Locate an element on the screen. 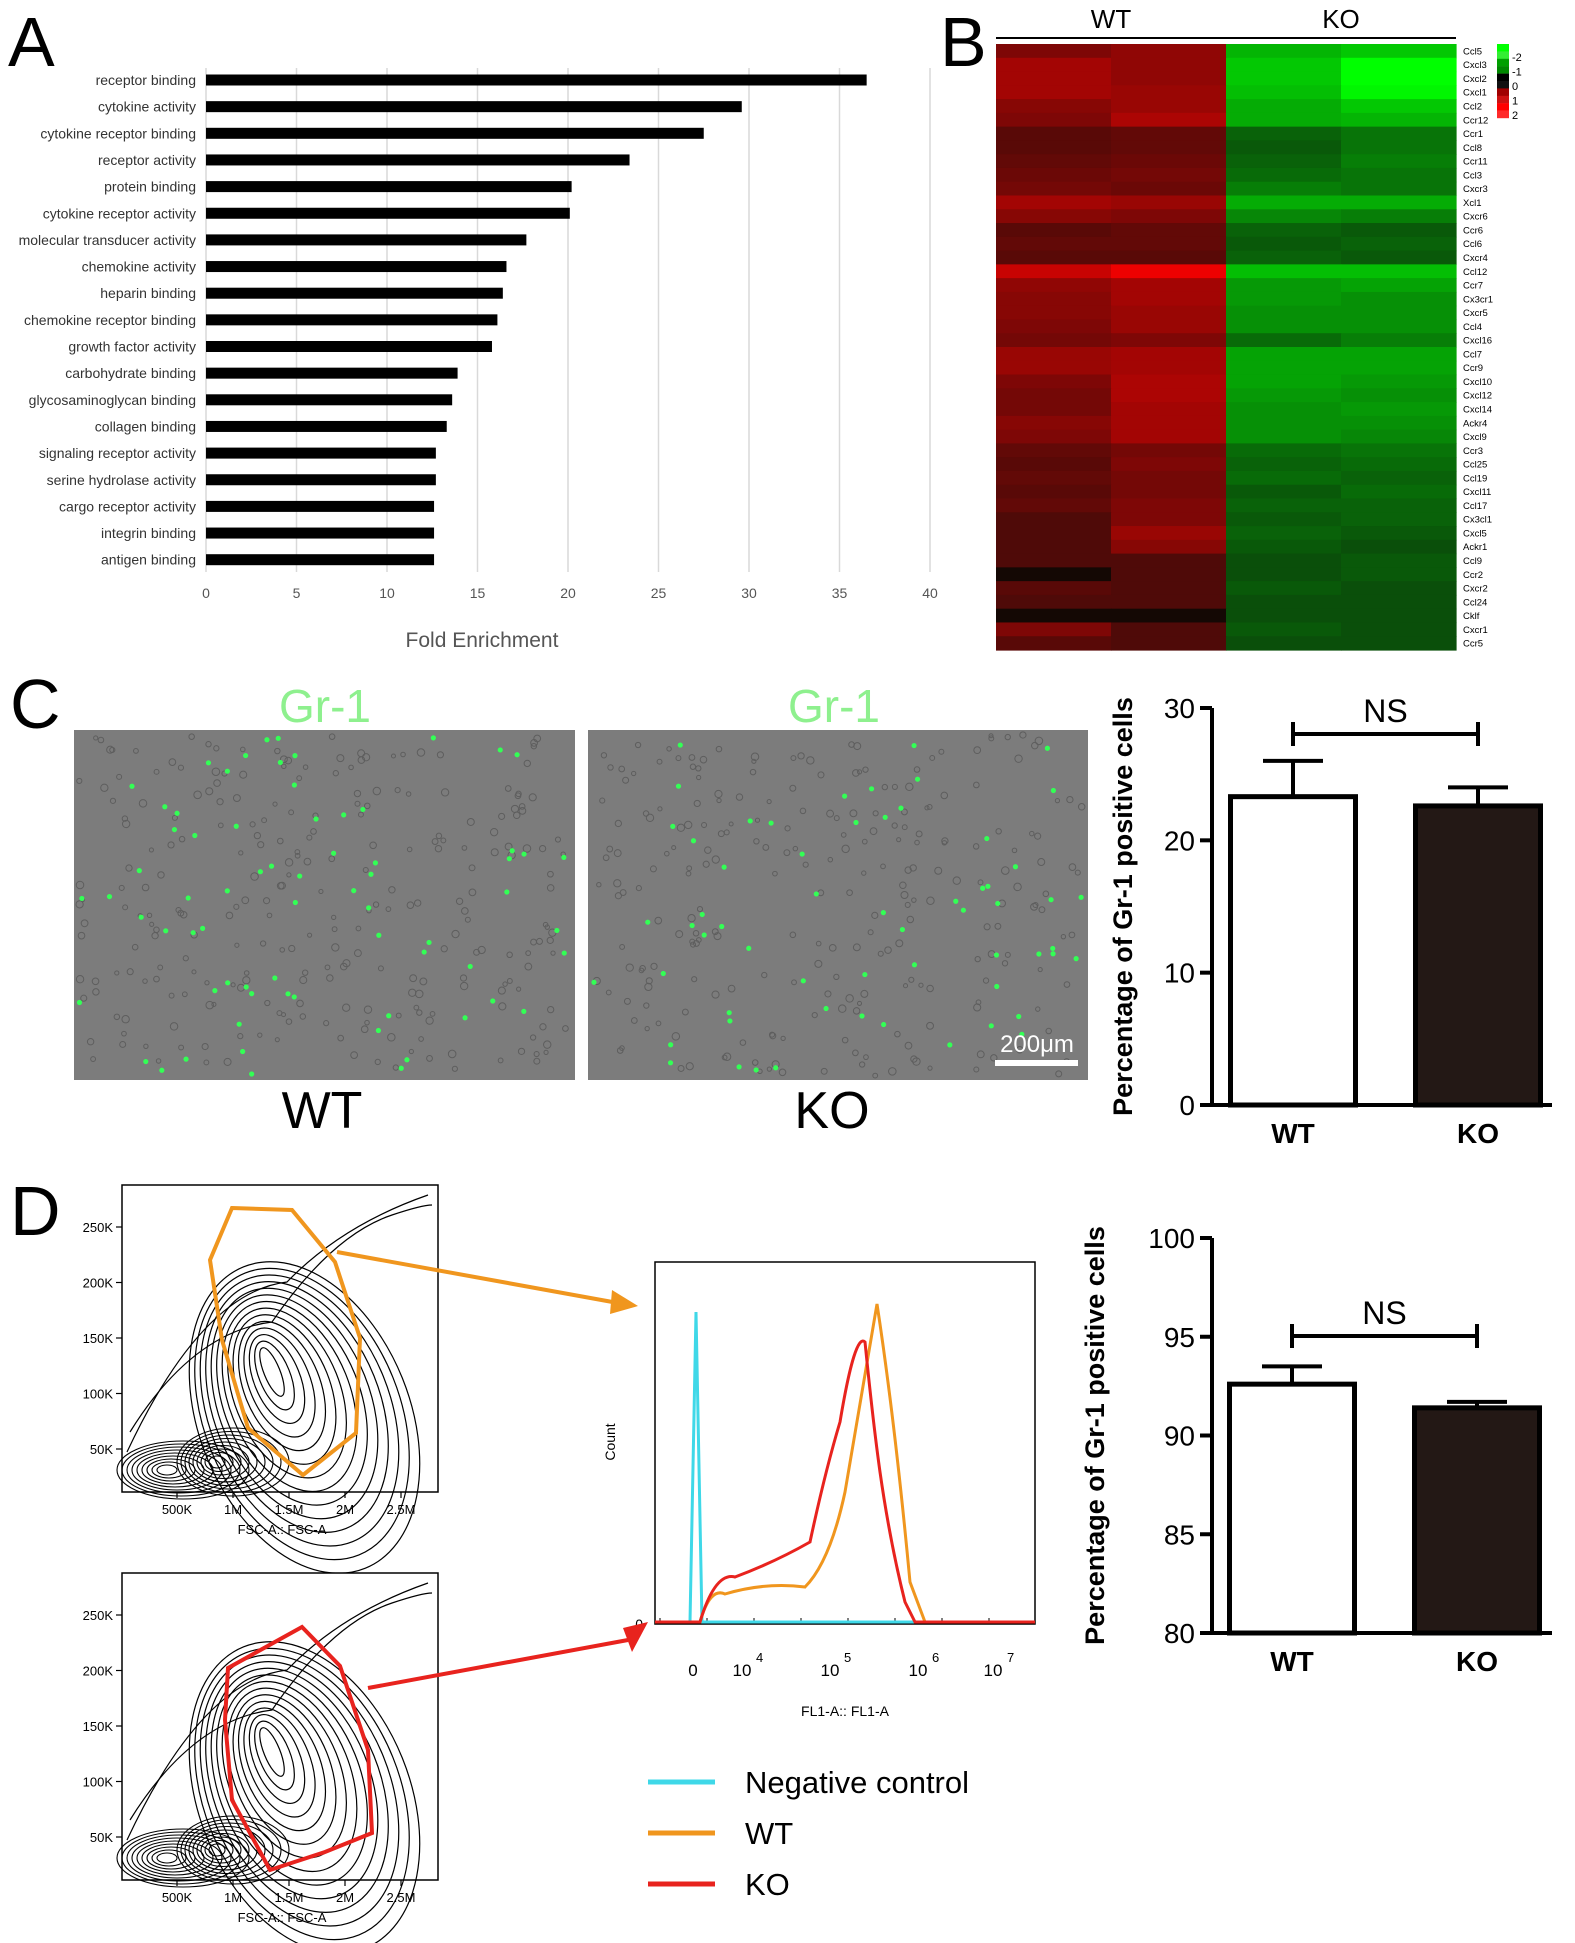 Image resolution: width=1575 pixels, height=1943 pixels. b-legend-tick: -1 is located at coordinates (1517, 73).